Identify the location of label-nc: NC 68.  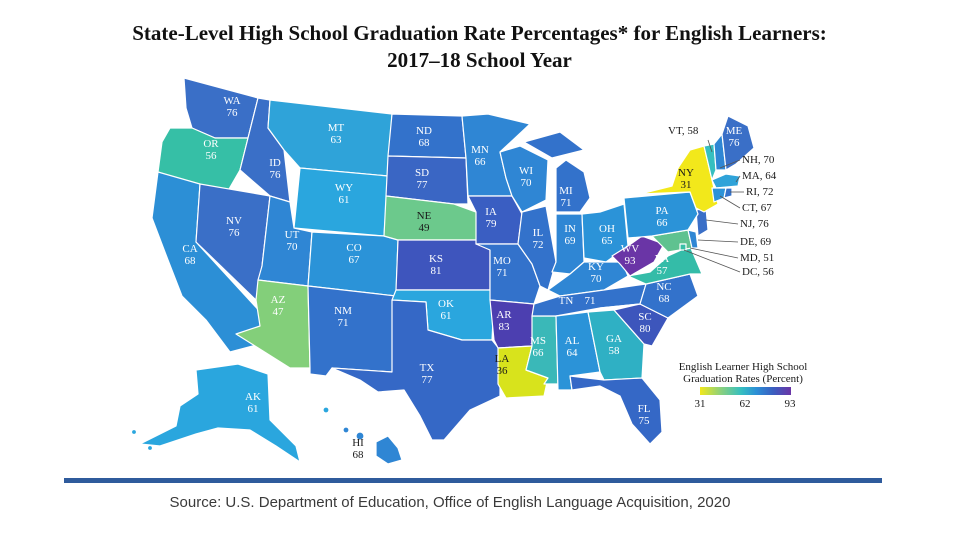
(663, 293).